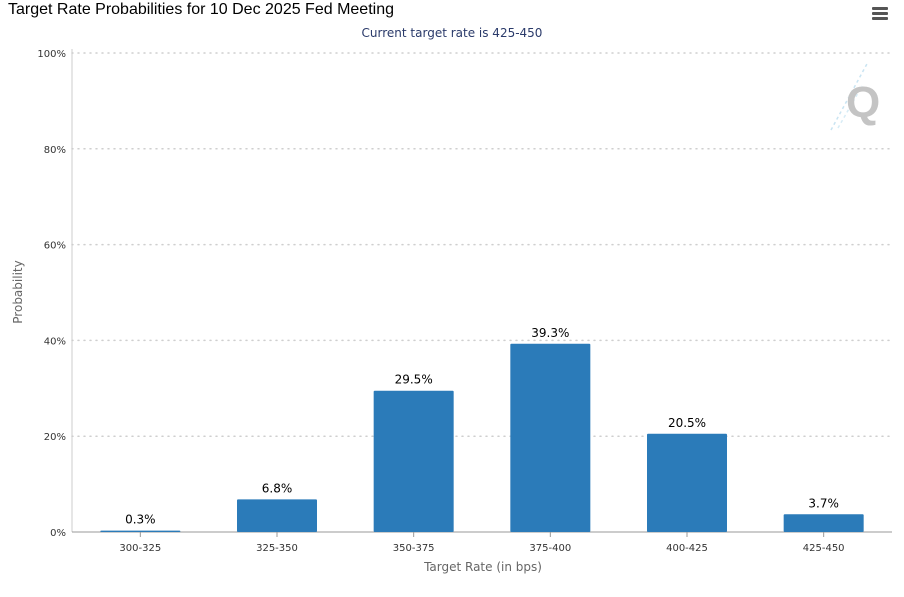 This screenshot has height=597, width=904. I want to click on y-tick-label: 40%, so click(55, 341).